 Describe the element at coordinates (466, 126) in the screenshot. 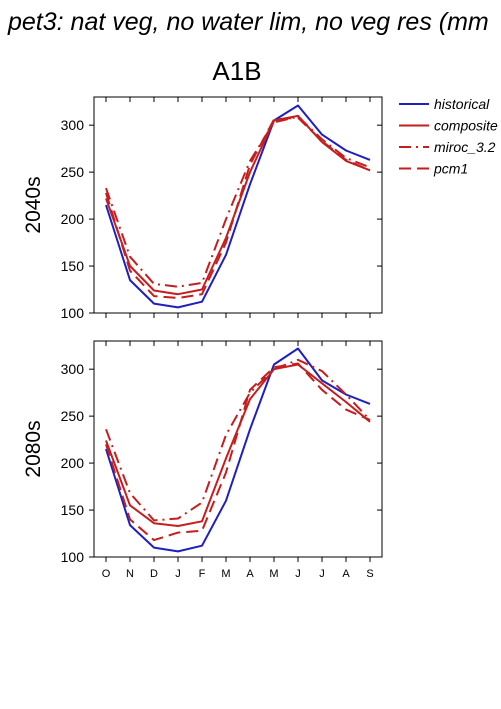

I see `legend-label: composite` at that location.